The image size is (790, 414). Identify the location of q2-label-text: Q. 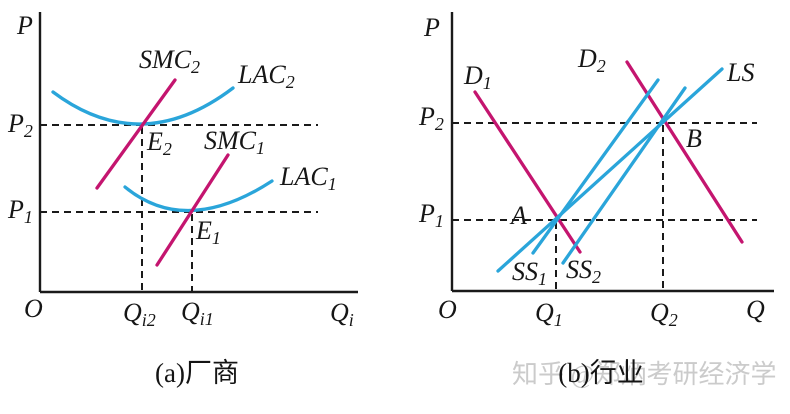
(659, 312).